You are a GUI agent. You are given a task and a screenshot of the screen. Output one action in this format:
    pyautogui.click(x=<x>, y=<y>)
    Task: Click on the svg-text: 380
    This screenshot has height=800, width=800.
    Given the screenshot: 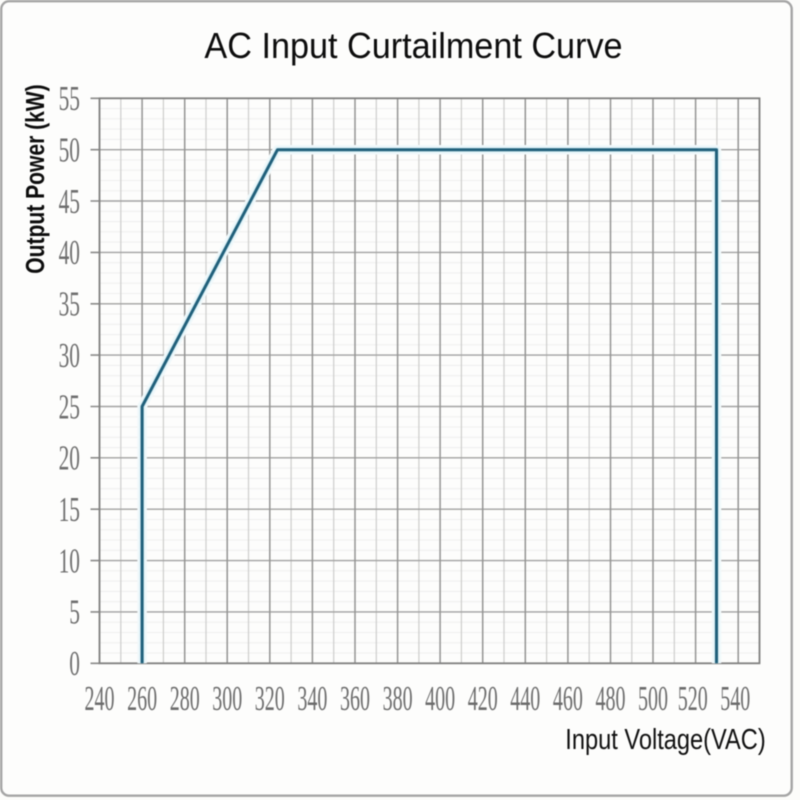 What is the action you would take?
    pyautogui.click(x=398, y=700)
    